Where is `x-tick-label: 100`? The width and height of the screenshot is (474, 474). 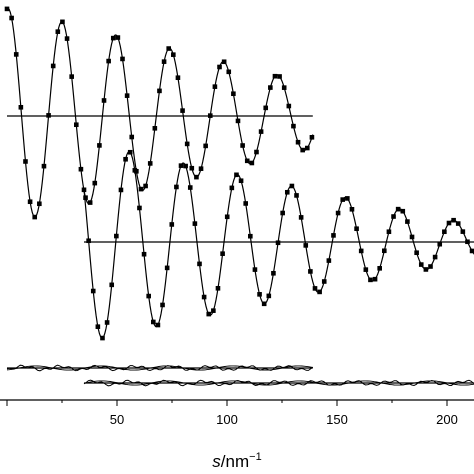 x-tick-label: 100 is located at coordinates (227, 419).